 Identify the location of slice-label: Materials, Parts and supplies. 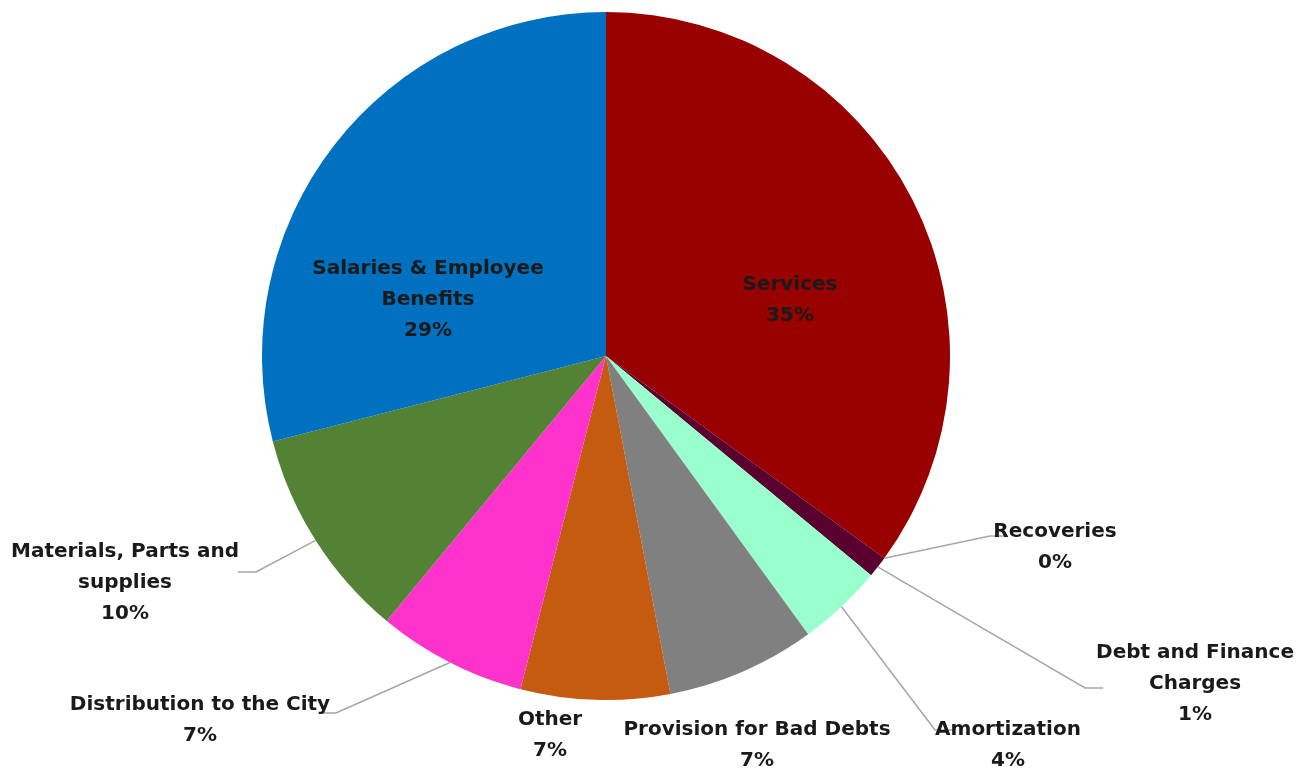
(125, 566).